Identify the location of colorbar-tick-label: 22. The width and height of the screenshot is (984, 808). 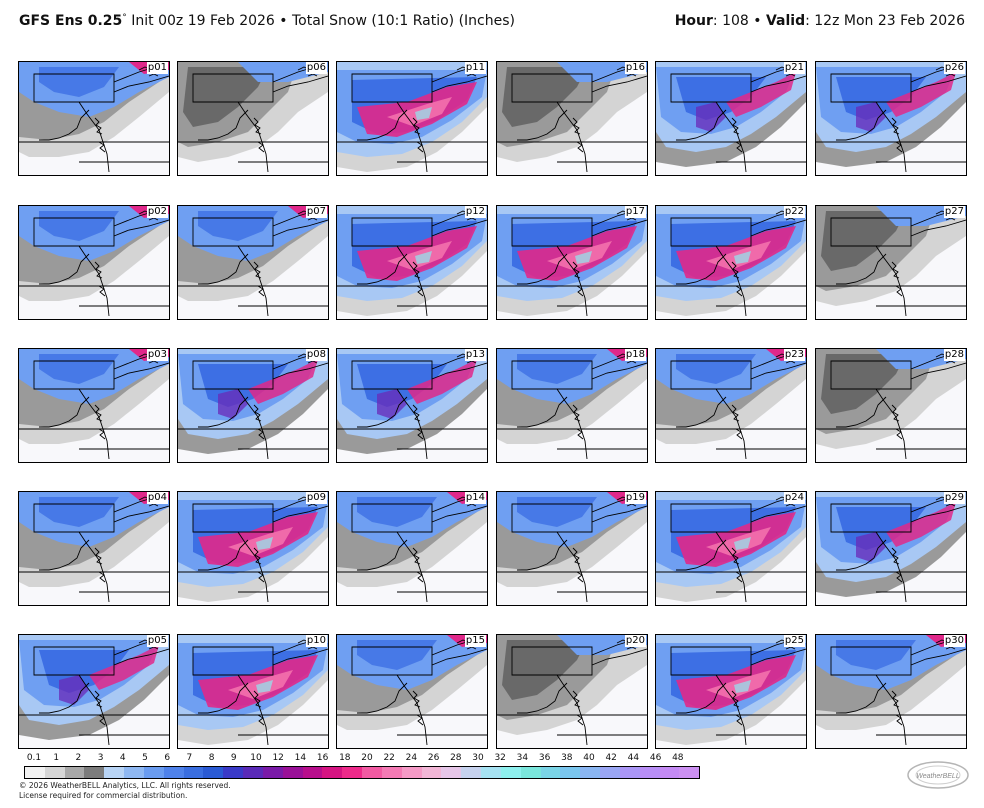
(389, 758).